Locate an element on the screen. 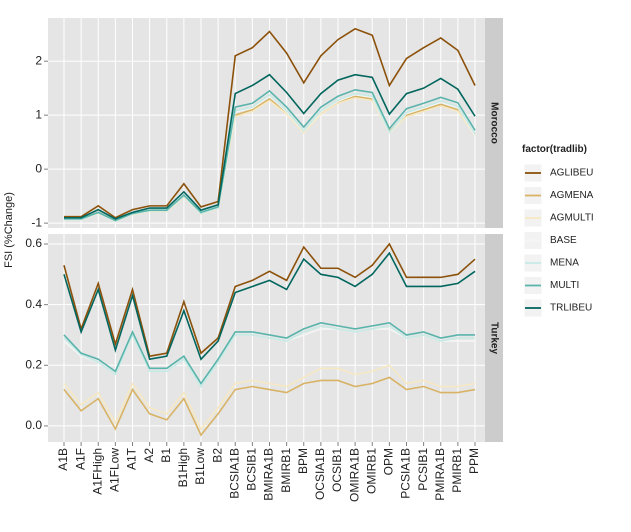  x-tick-label: B1High is located at coordinates (183, 467).